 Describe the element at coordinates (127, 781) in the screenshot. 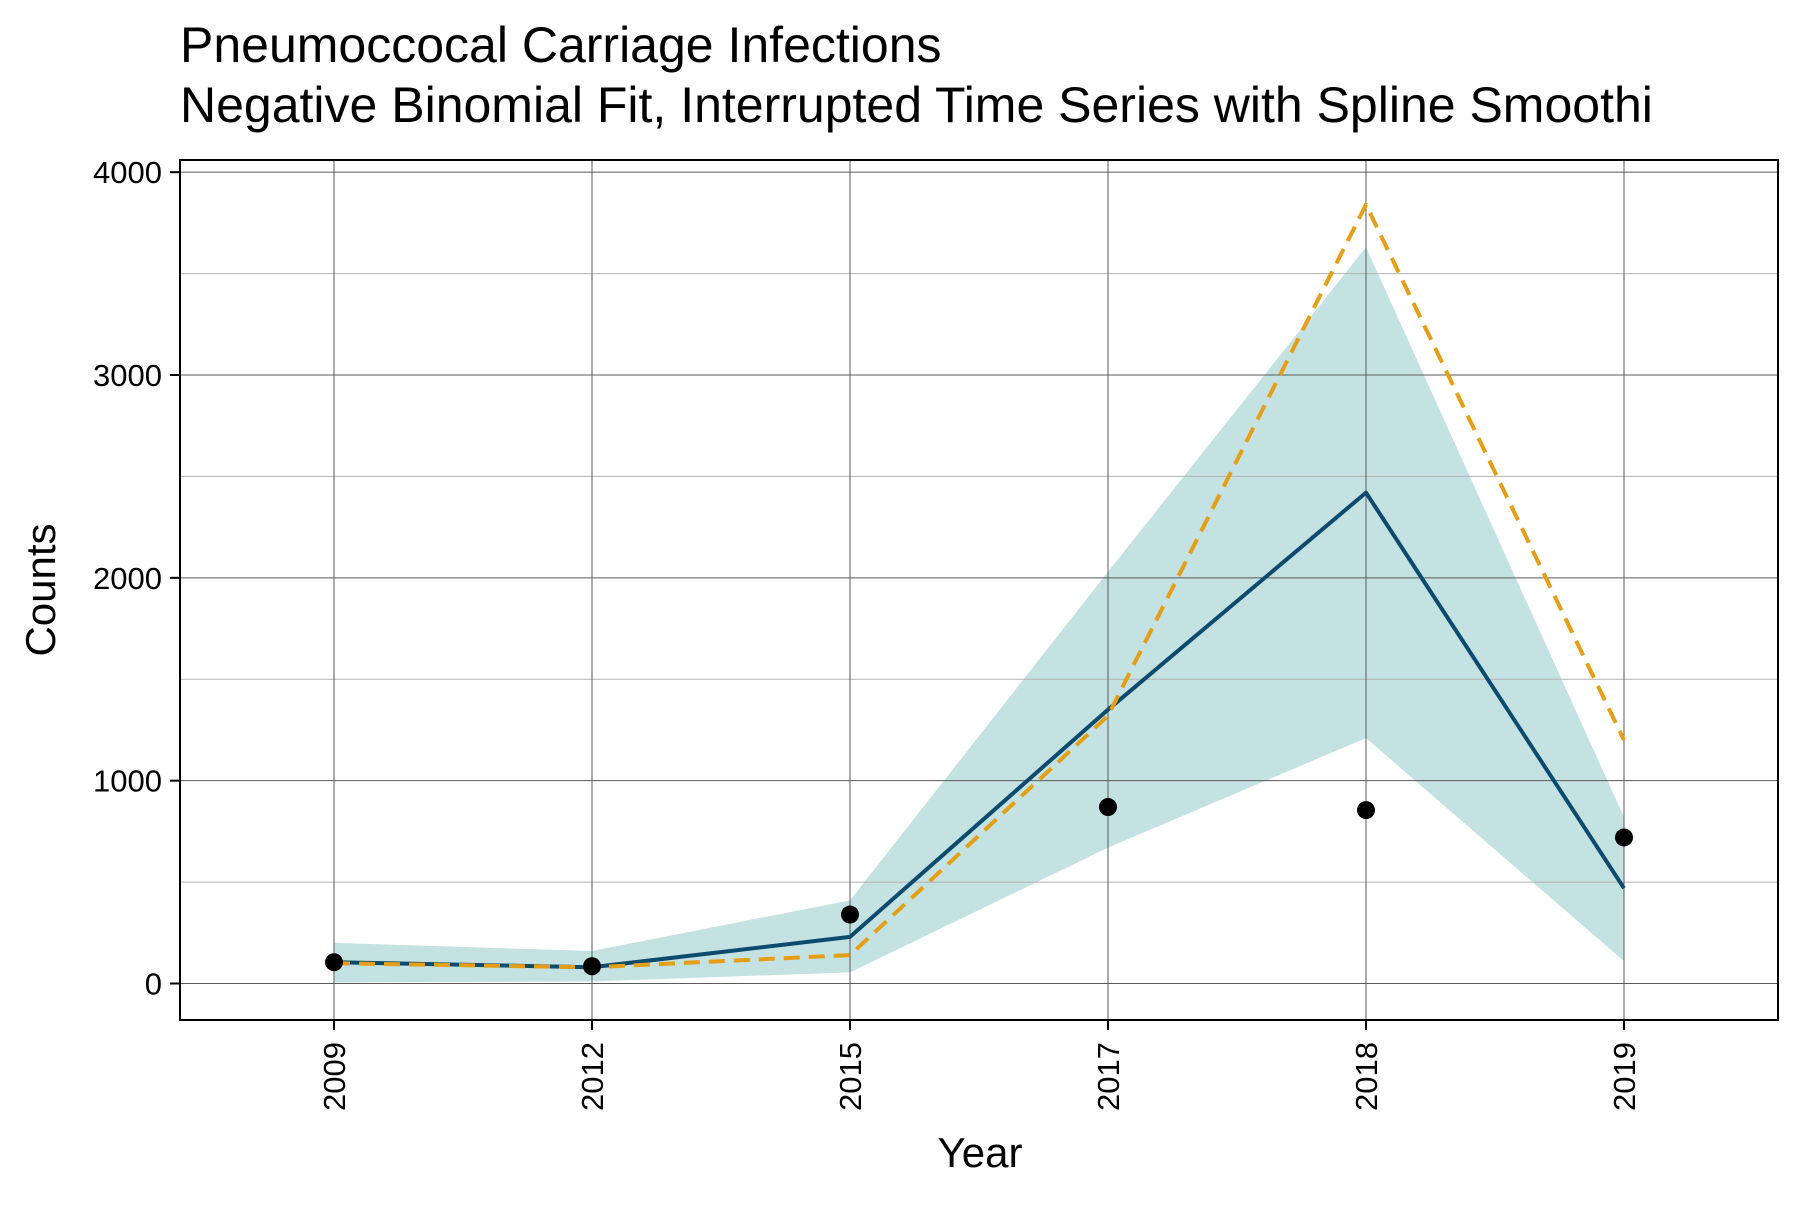

I see `y-tick-label: 1000` at that location.